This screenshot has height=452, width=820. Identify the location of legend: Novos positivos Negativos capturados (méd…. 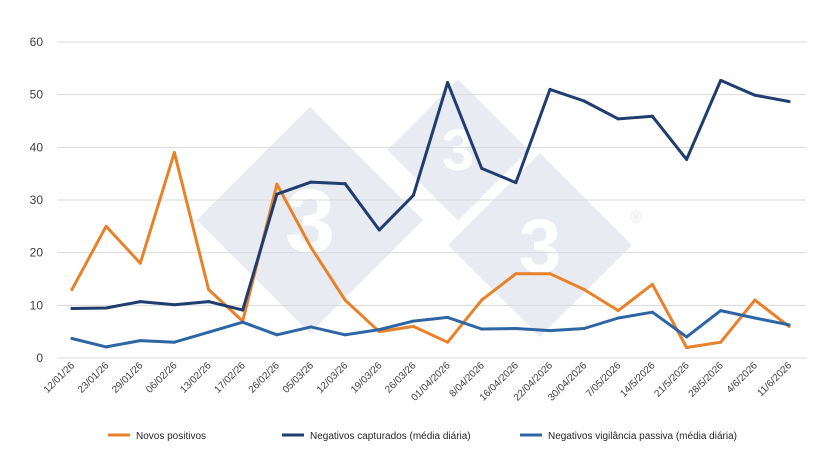
(422, 436).